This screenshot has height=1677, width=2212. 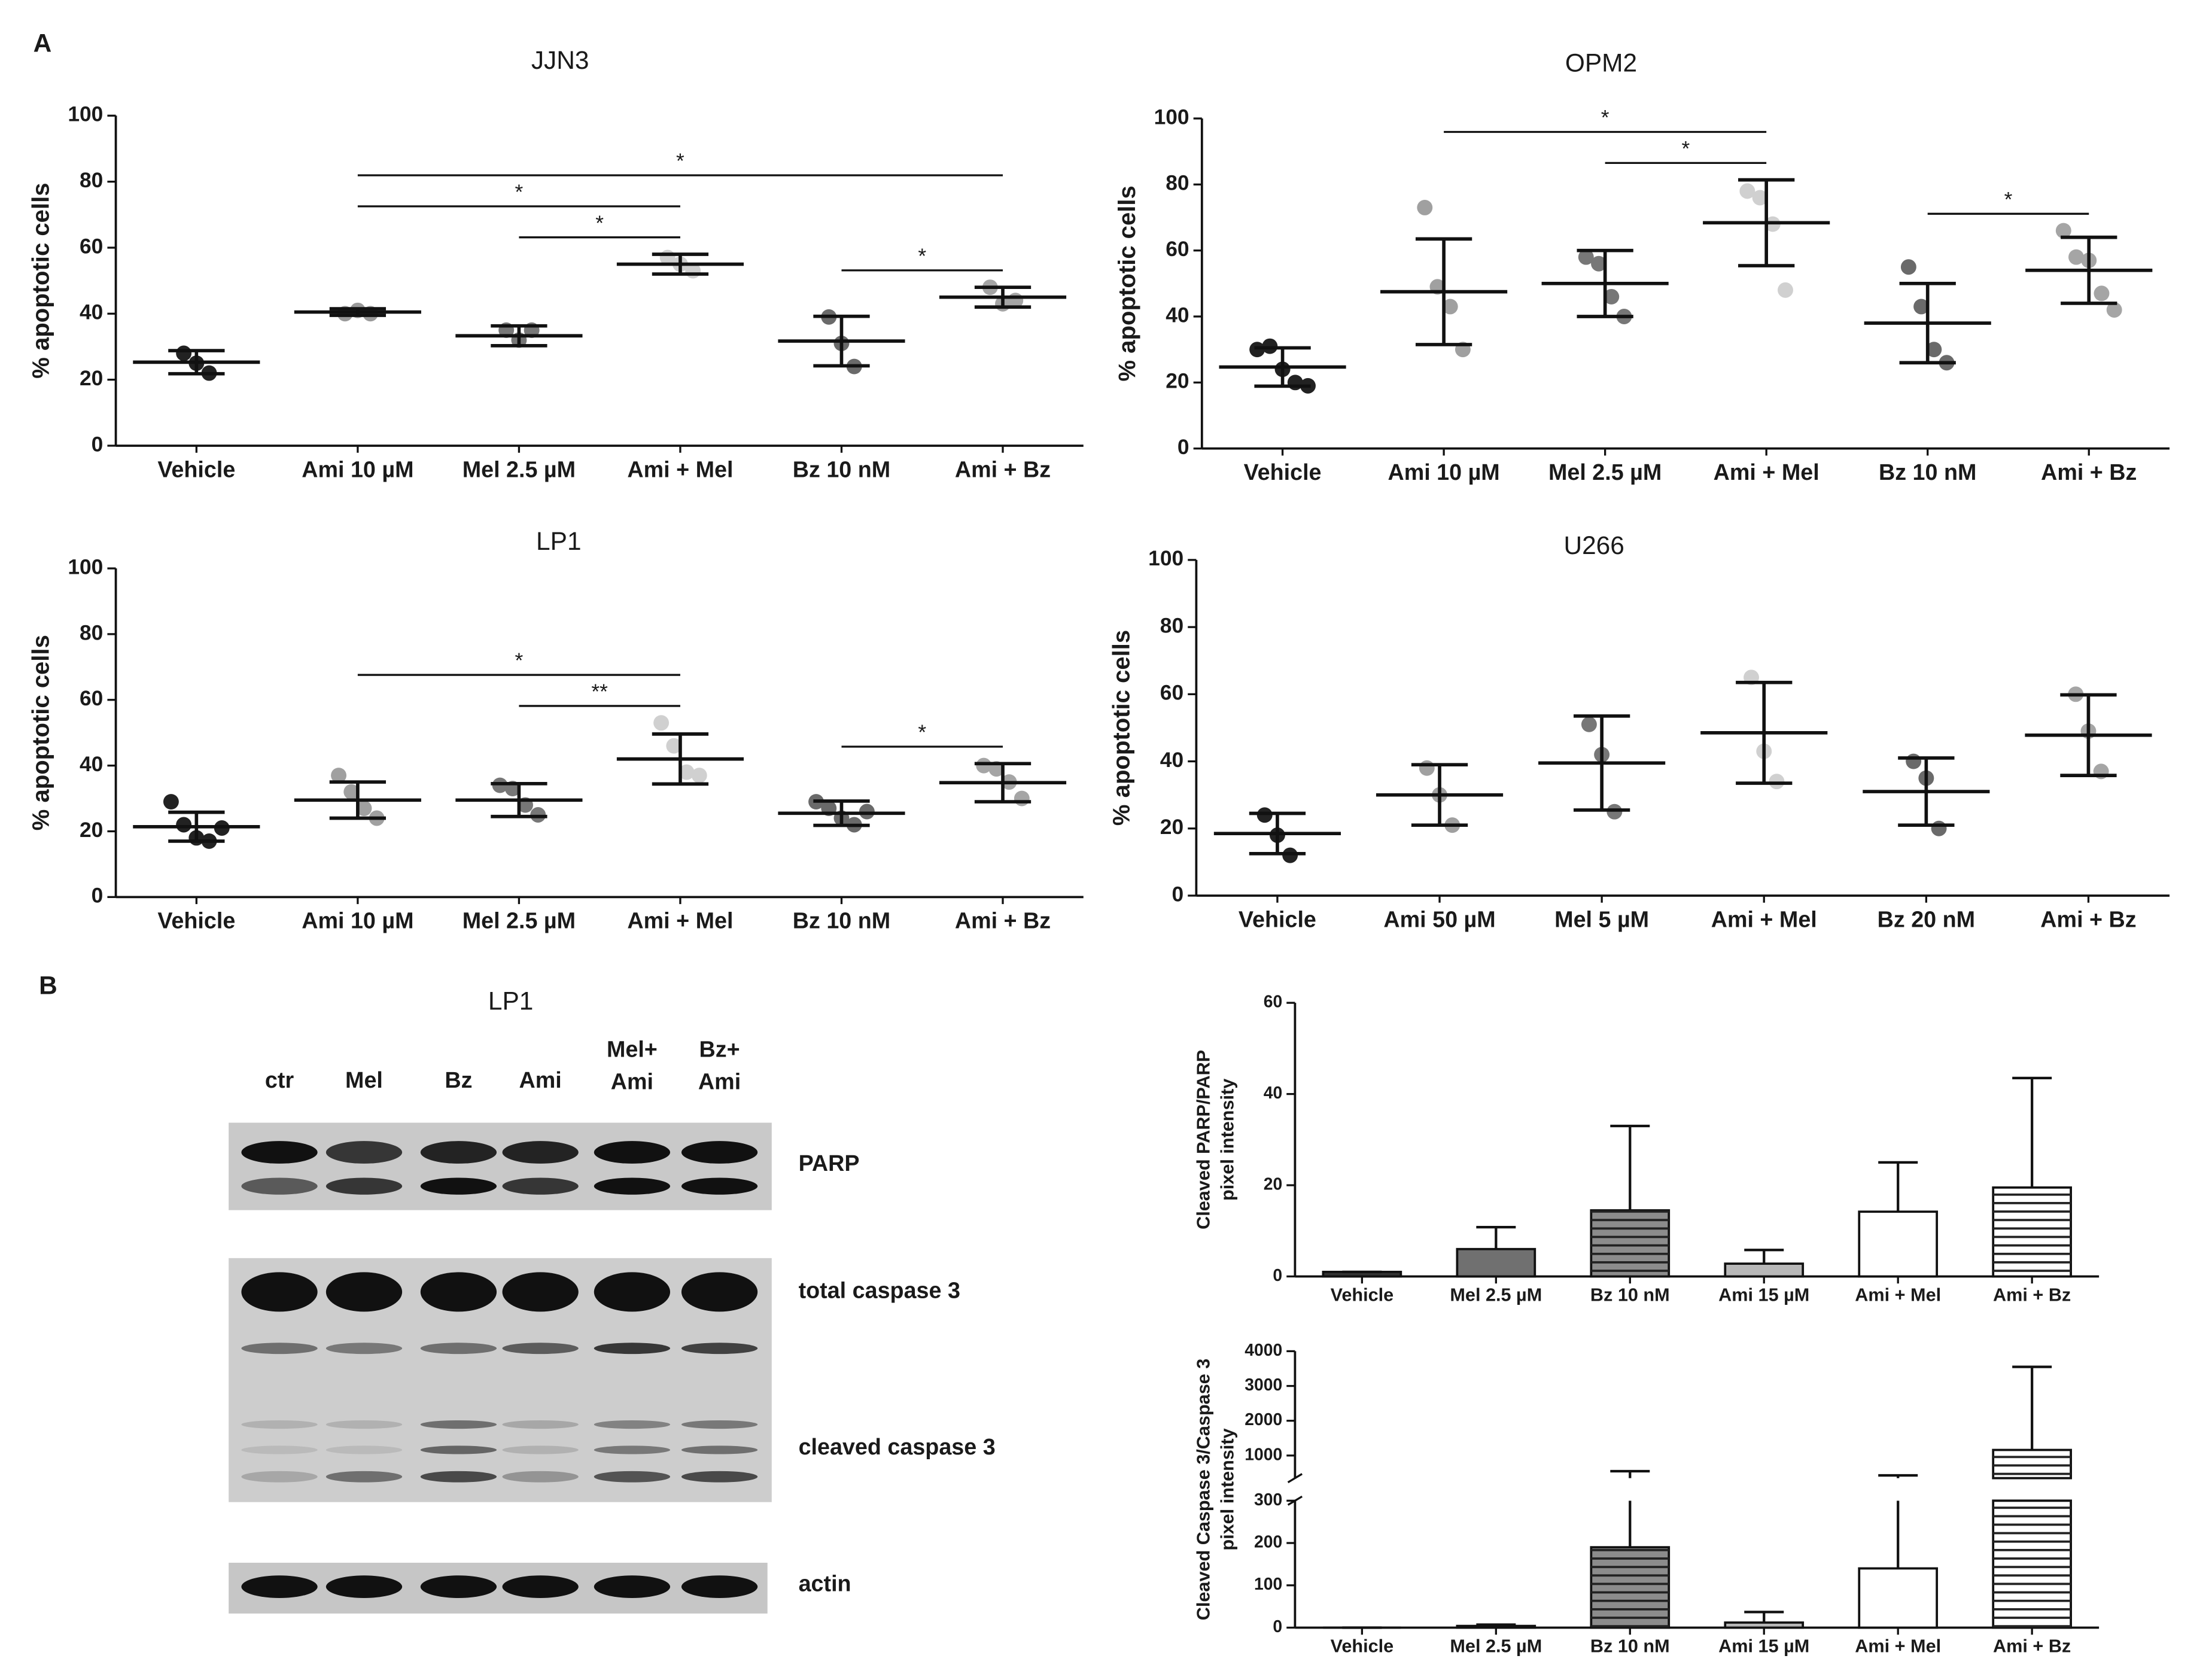 What do you see at coordinates (279, 1079) in the screenshot?
I see `lane-label: ctr` at bounding box center [279, 1079].